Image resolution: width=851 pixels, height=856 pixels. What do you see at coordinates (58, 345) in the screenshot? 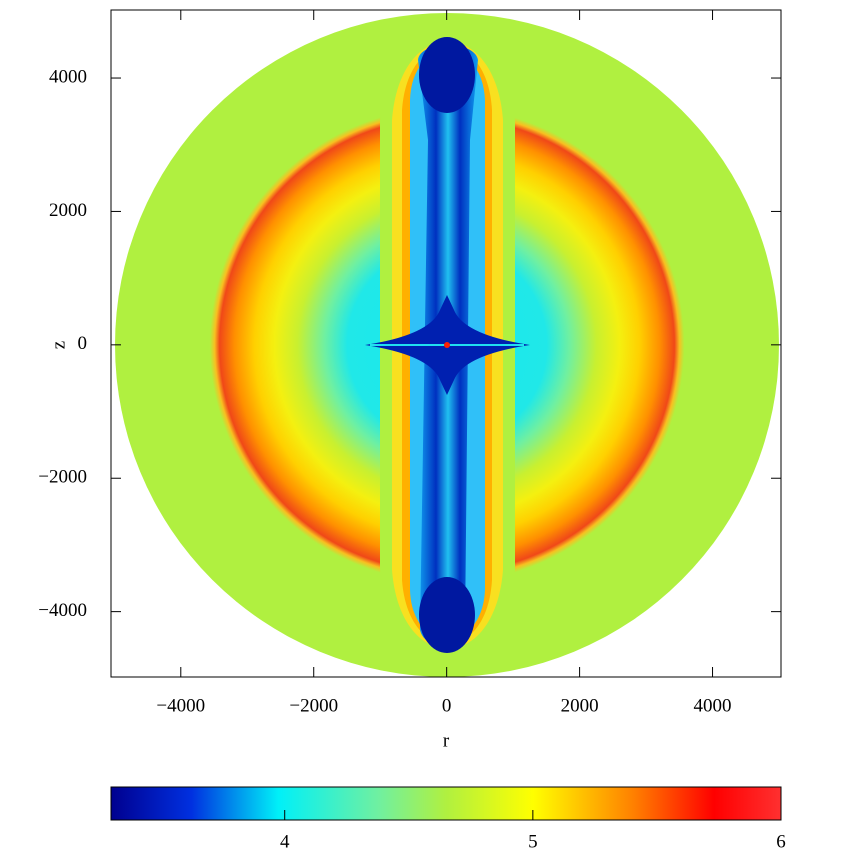
I see `y-axis-label: z` at bounding box center [58, 345].